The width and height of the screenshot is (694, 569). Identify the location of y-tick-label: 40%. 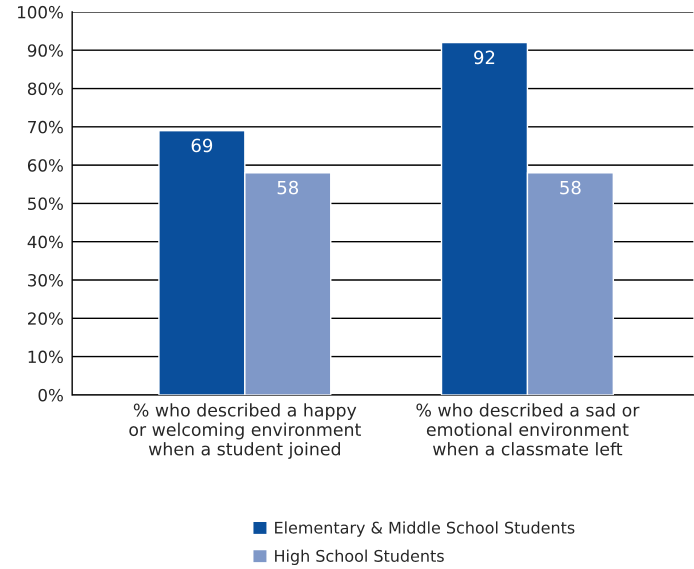
(45, 242).